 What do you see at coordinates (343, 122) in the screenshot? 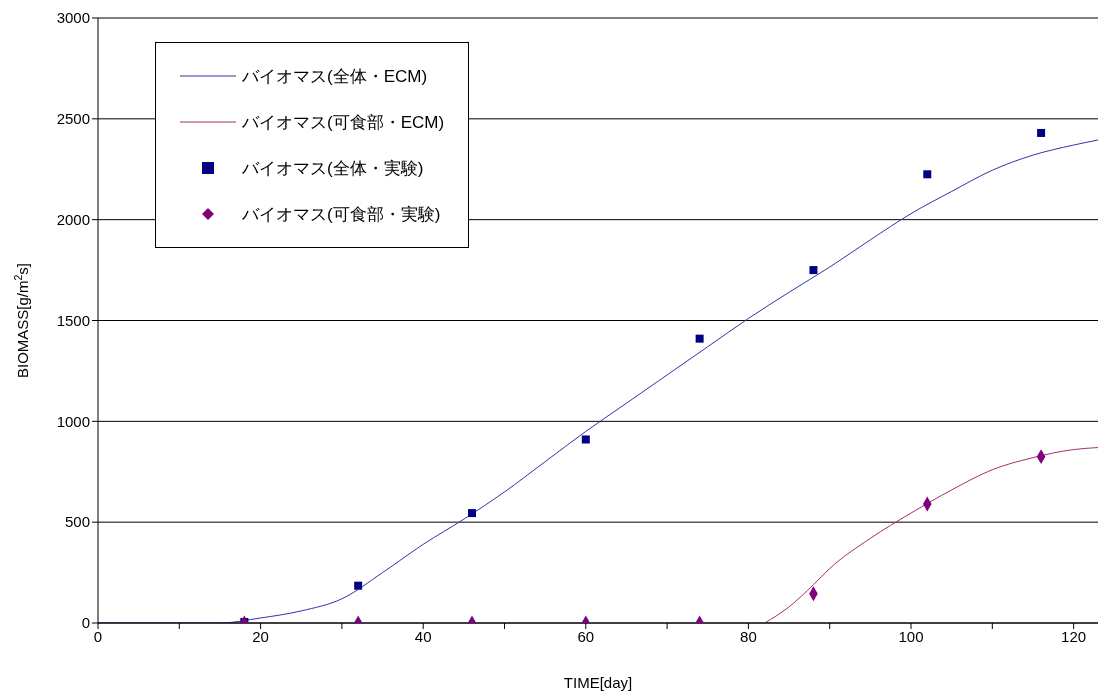
I see `legend-label: バイオマス(可食部・ECM)` at bounding box center [343, 122].